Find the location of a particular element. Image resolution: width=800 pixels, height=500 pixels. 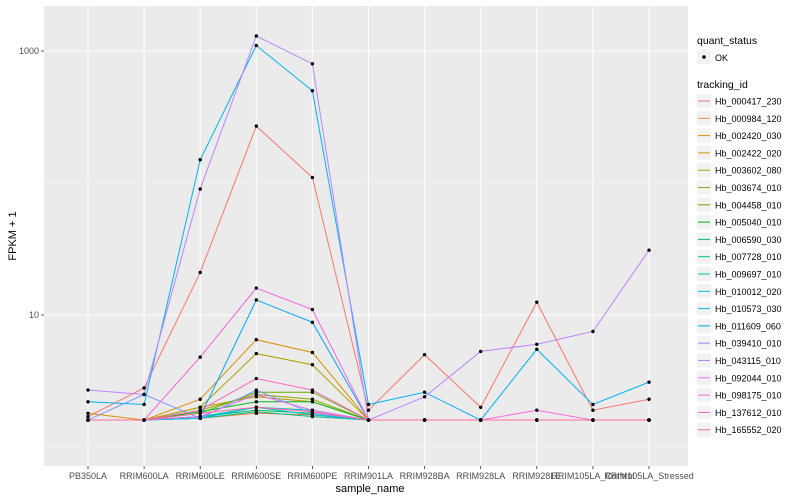

legend-label: Hb_002420_030 is located at coordinates (748, 136).